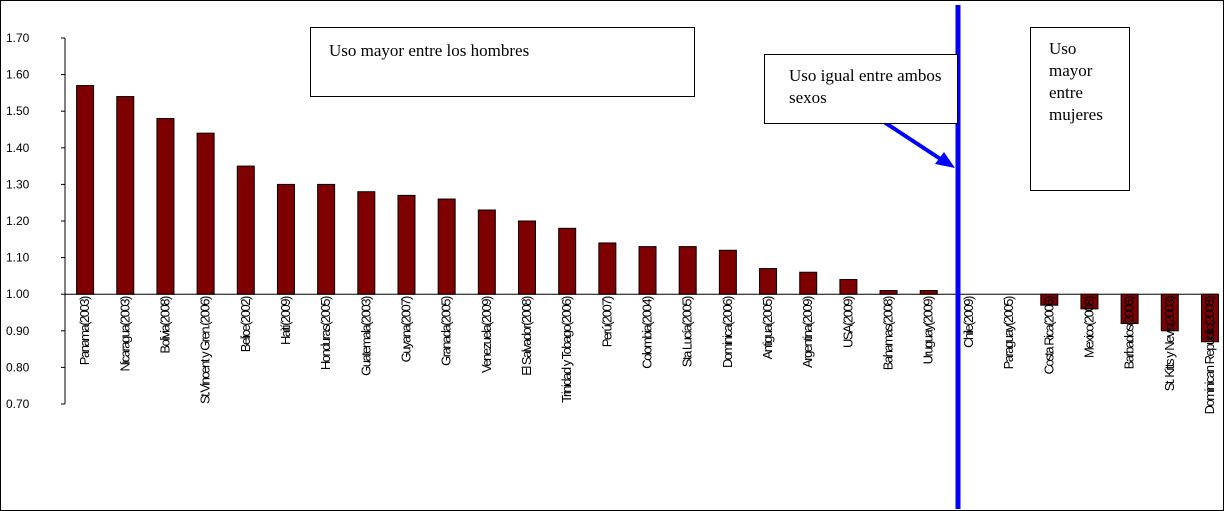 The height and width of the screenshot is (511, 1224). I want to click on category-label: Bolivia(2008), so click(164, 325).